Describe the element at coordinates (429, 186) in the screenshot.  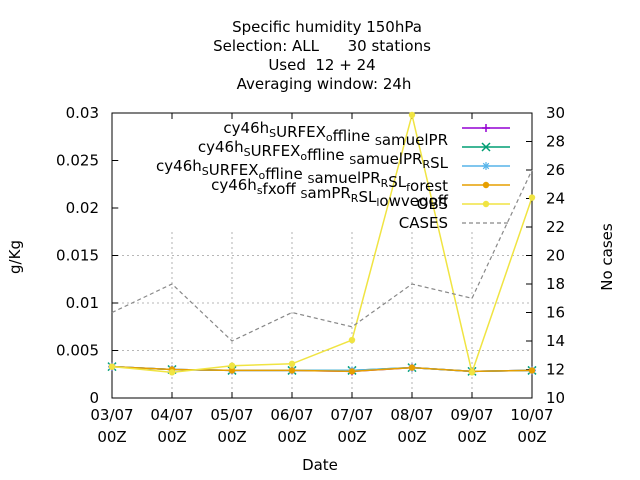
I see `legend-label-part: orest` at that location.